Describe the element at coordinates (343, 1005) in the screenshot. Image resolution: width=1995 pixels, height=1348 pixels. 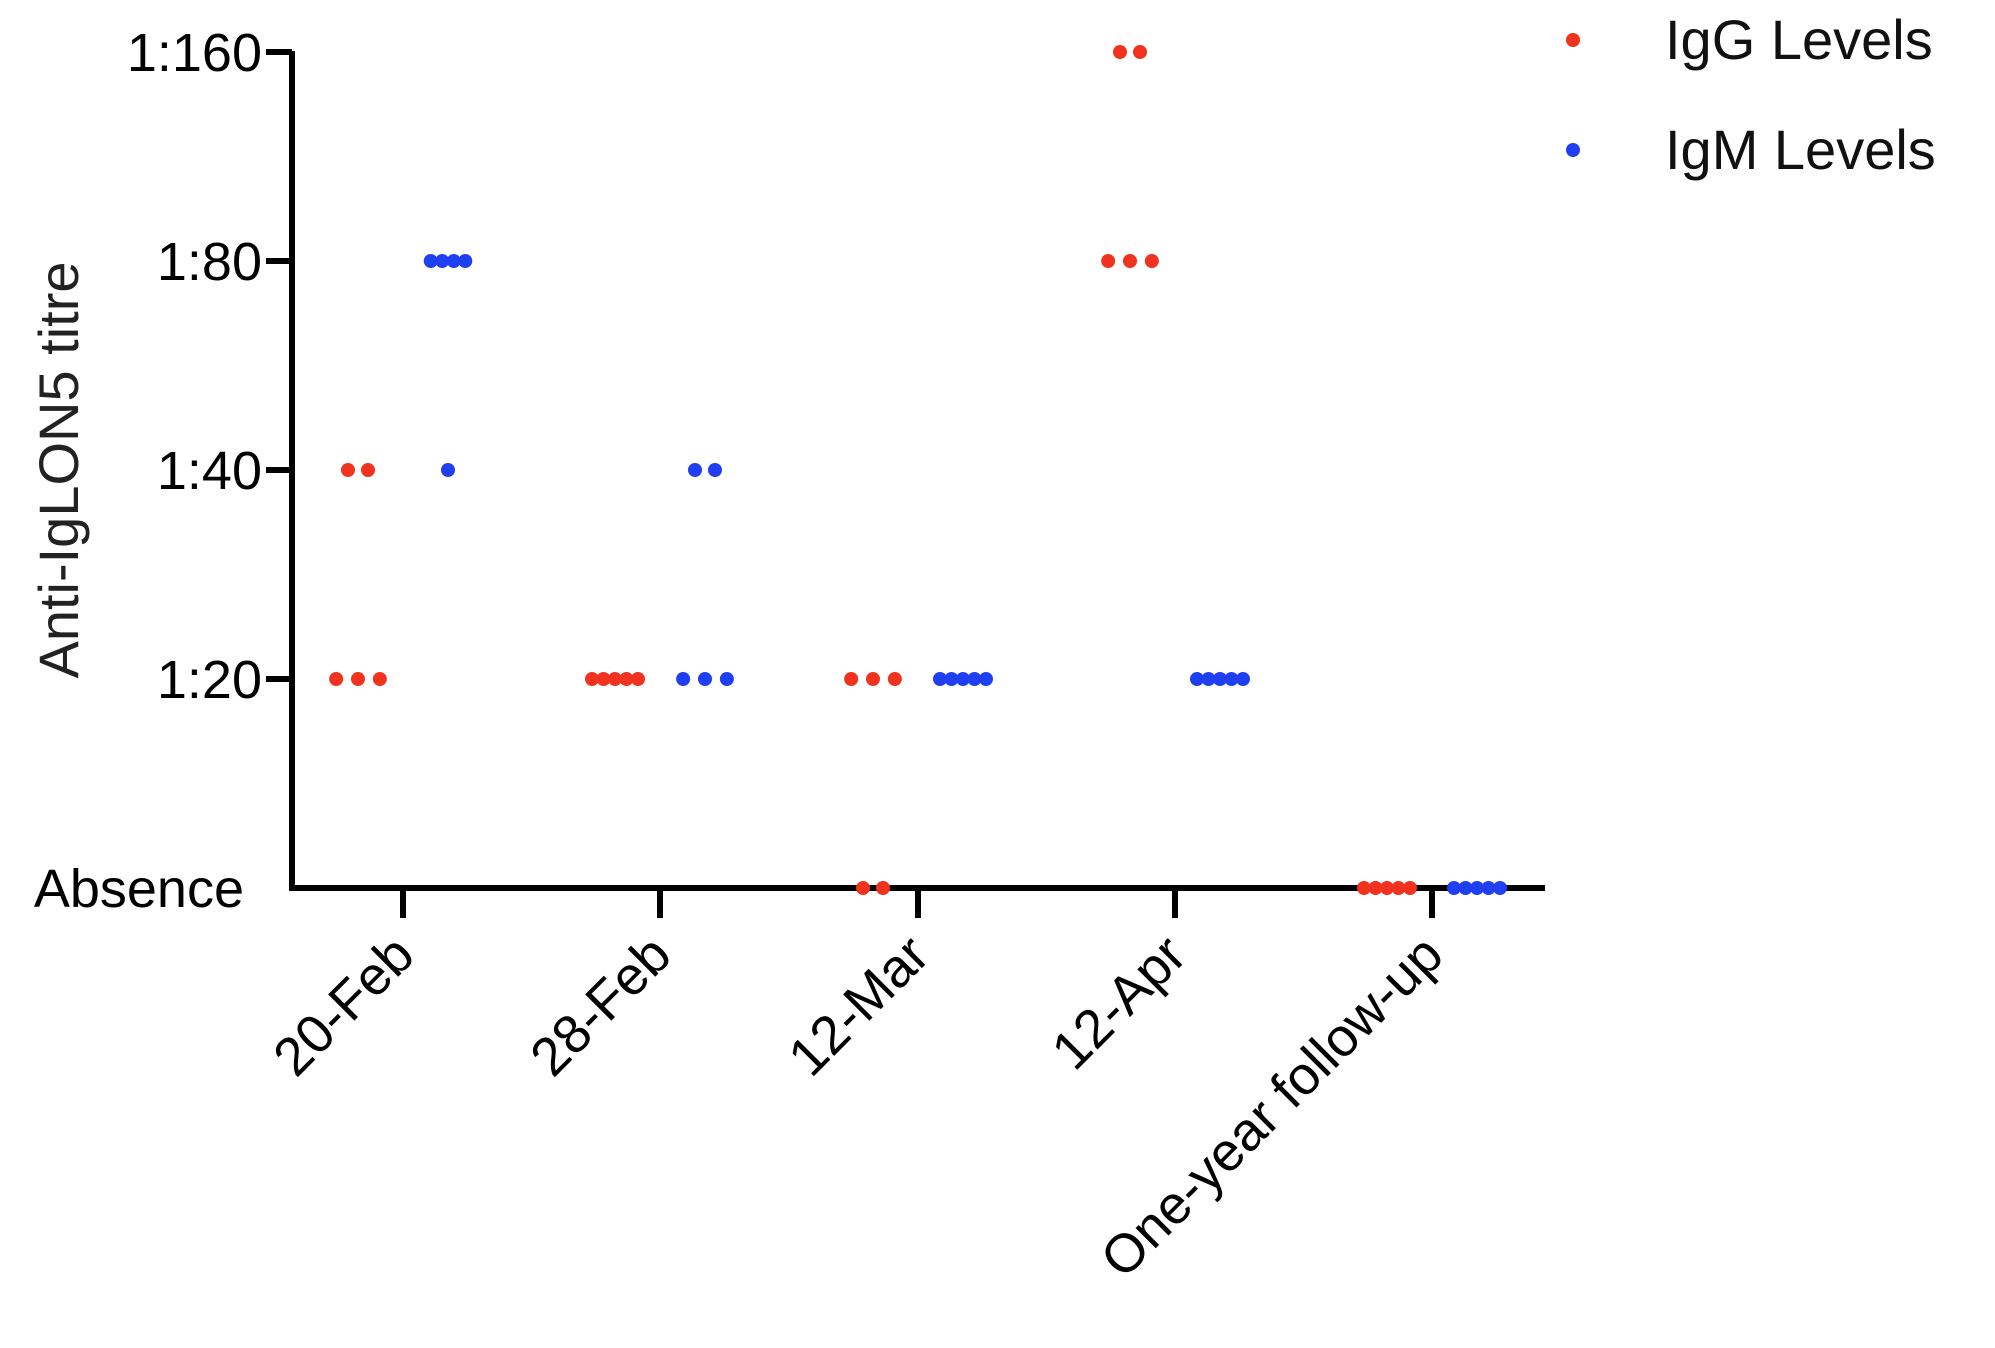
I see `x-tick-label: 20-Feb` at that location.